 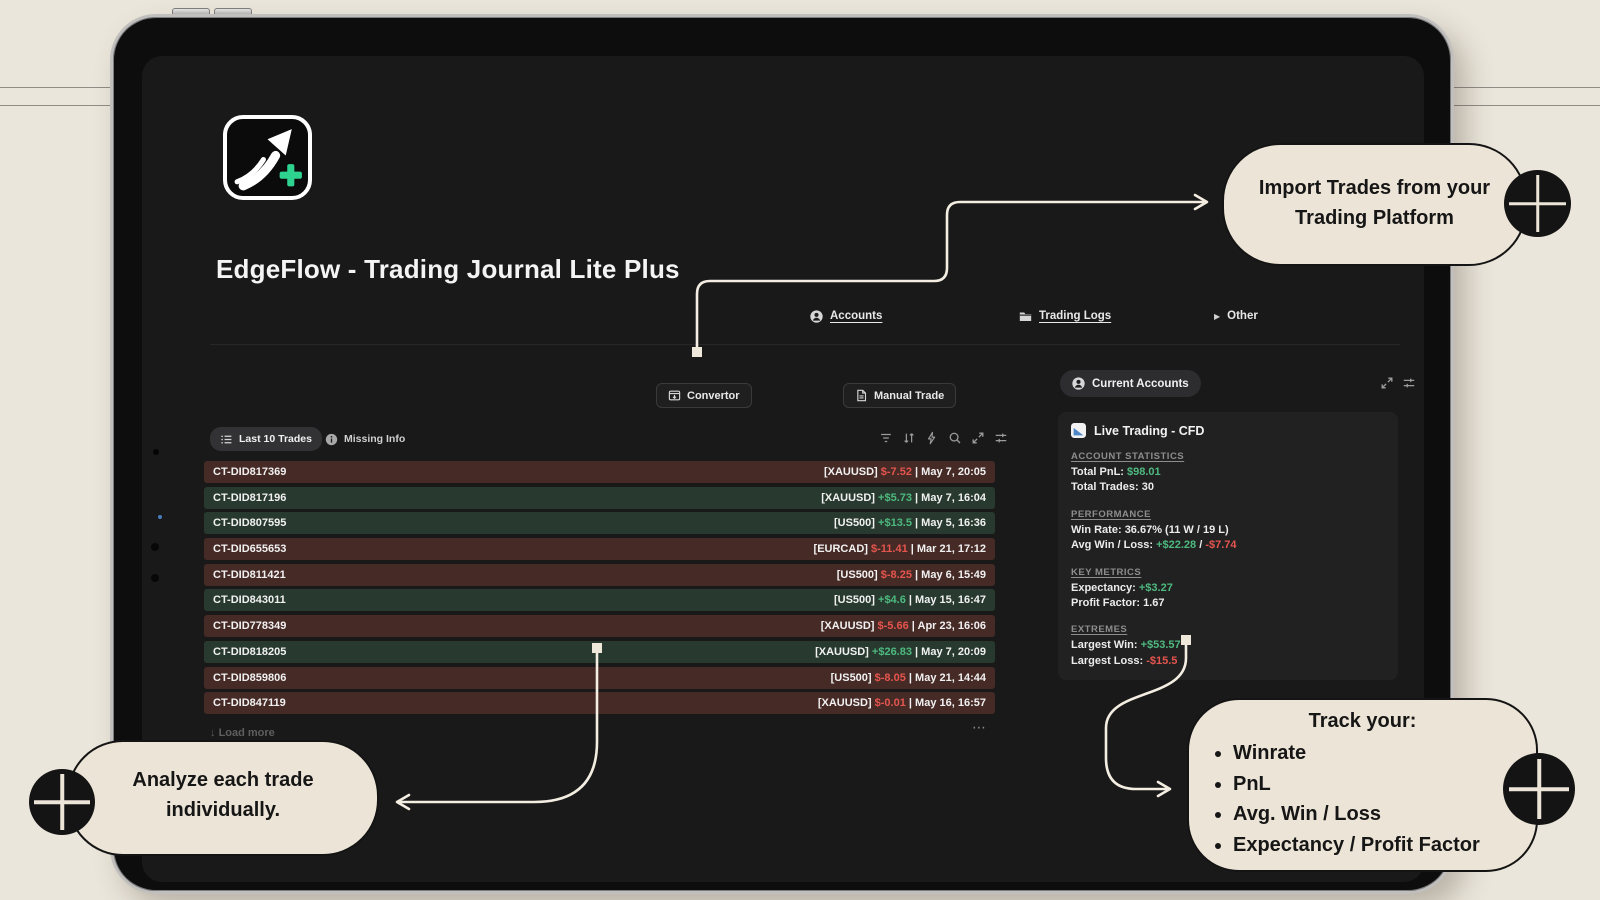 What do you see at coordinates (1242, 316) in the screenshot?
I see `nav-label: Other` at bounding box center [1242, 316].